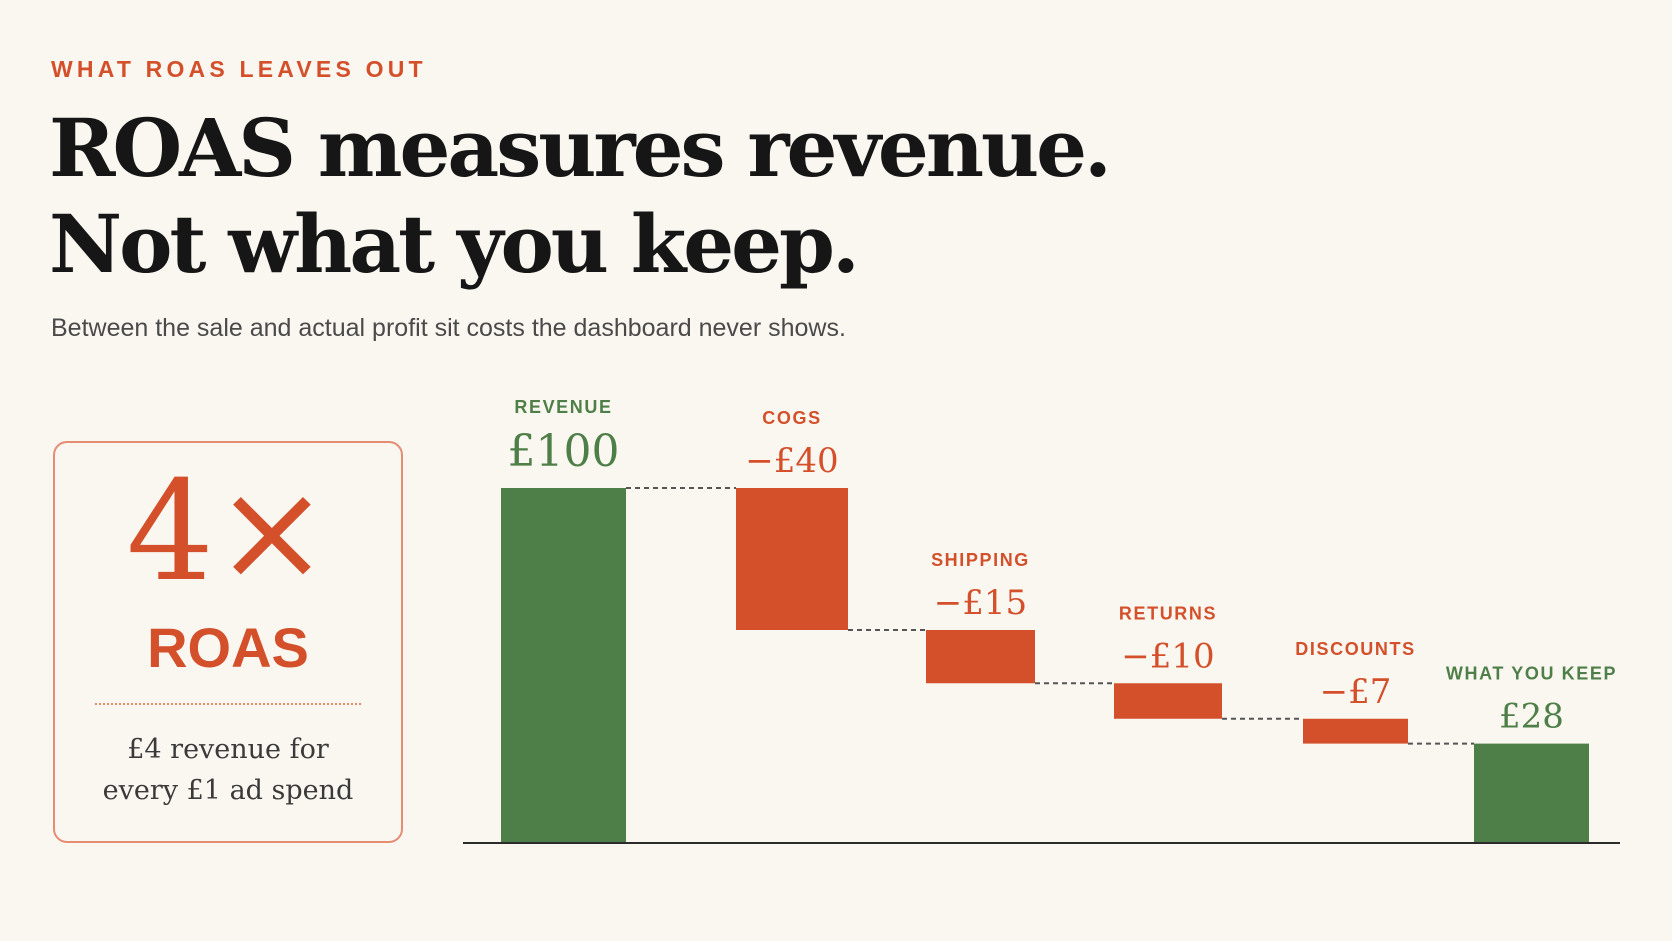  Describe the element at coordinates (1355, 731) in the screenshot. I see `bar-discounts` at that location.